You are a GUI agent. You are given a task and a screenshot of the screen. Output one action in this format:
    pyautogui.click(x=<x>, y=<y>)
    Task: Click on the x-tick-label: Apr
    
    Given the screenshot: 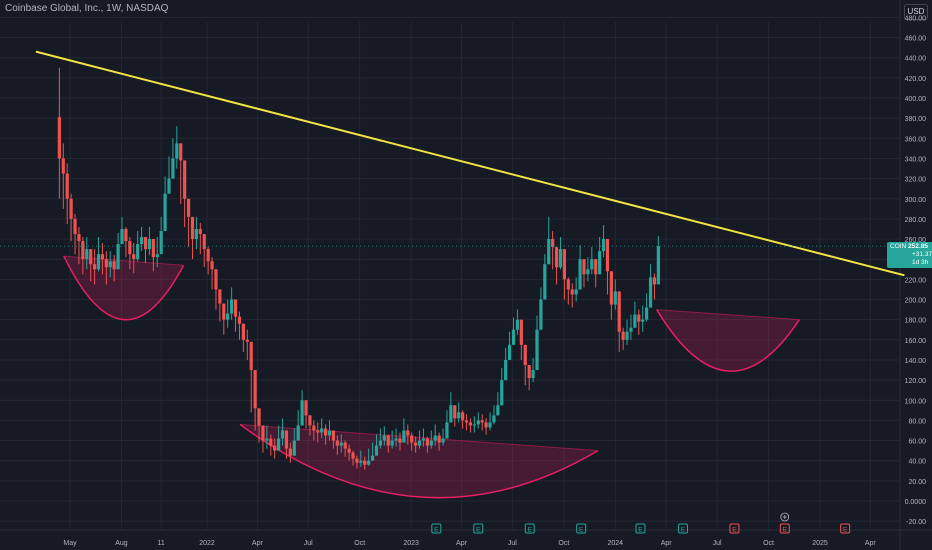 What is the action you would take?
    pyautogui.click(x=871, y=543)
    